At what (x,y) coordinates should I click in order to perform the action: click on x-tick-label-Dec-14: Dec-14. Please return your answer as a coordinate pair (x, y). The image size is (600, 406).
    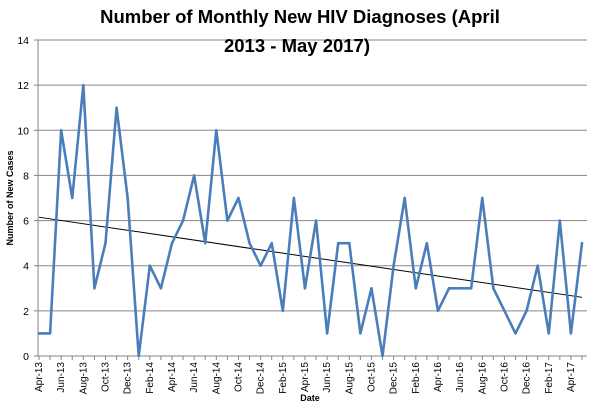
    Looking at the image, I should click on (261, 378).